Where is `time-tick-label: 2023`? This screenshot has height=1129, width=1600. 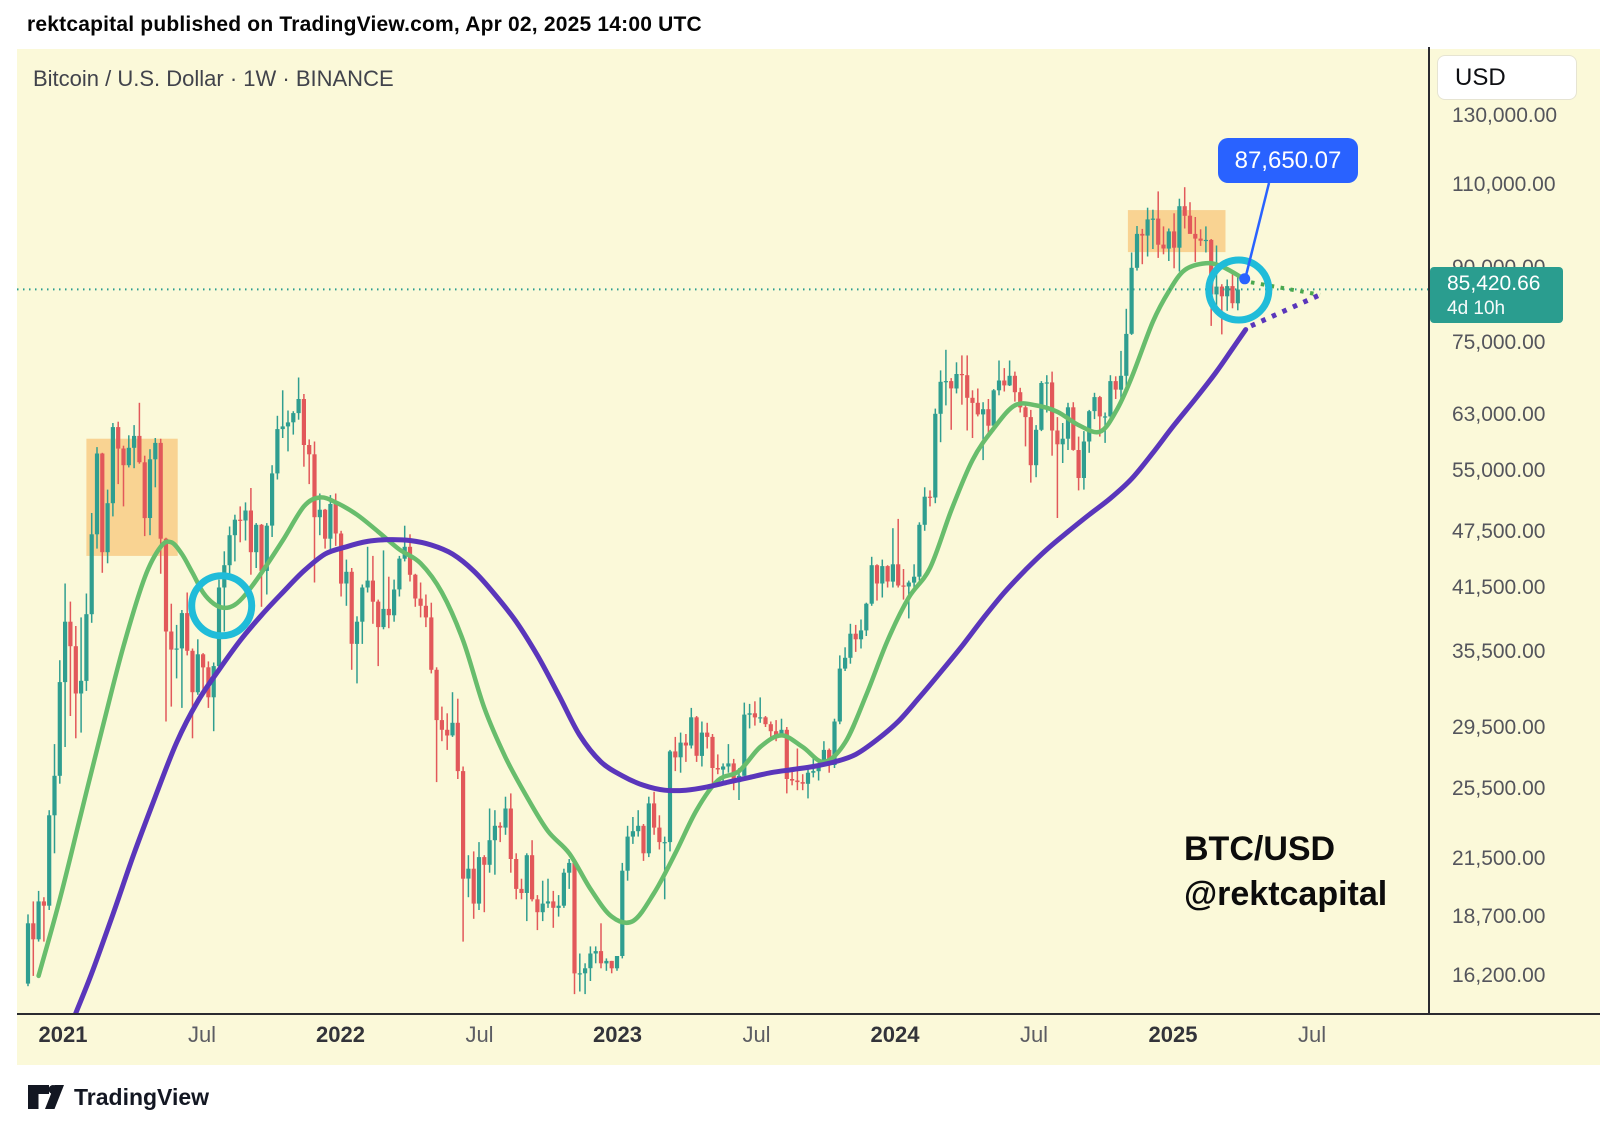
time-tick-label: 2023 is located at coordinates (617, 1034).